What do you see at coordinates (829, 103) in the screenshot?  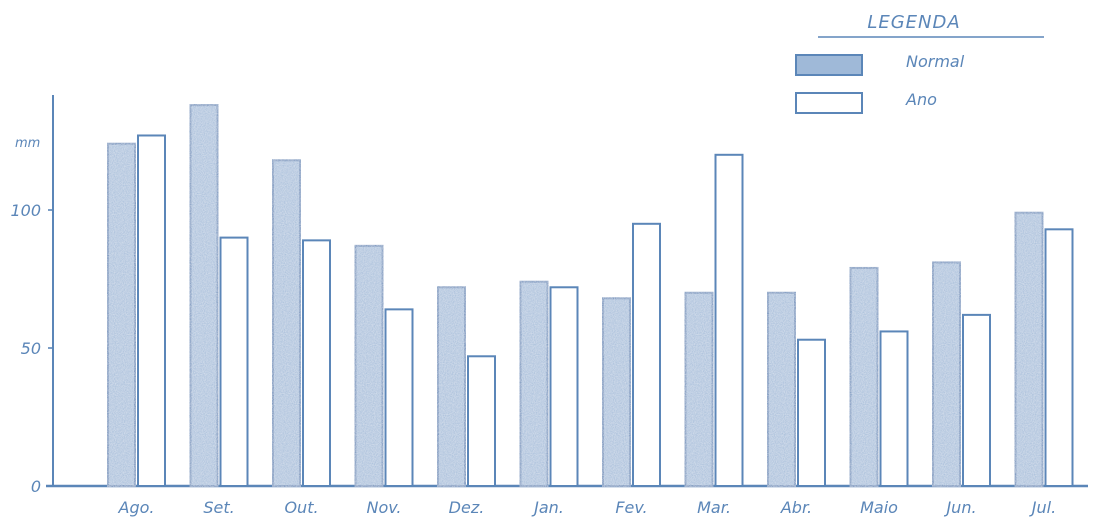 I see `legend-swatch-ano` at bounding box center [829, 103].